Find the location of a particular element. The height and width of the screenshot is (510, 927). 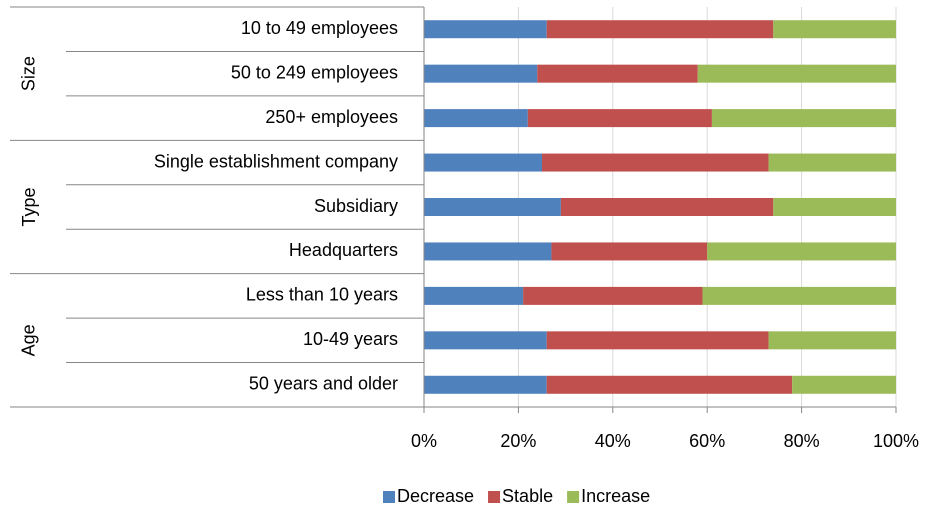

legend-label: Stable is located at coordinates (527, 496).